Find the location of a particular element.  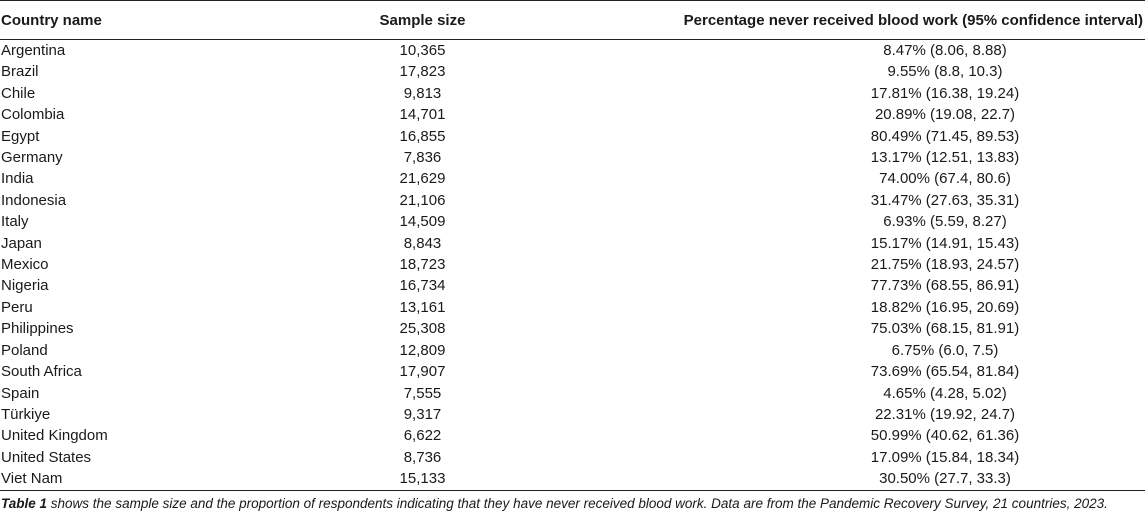

cell-percentage: 8.47% (8.06, 8.88) is located at coordinates (945, 50).